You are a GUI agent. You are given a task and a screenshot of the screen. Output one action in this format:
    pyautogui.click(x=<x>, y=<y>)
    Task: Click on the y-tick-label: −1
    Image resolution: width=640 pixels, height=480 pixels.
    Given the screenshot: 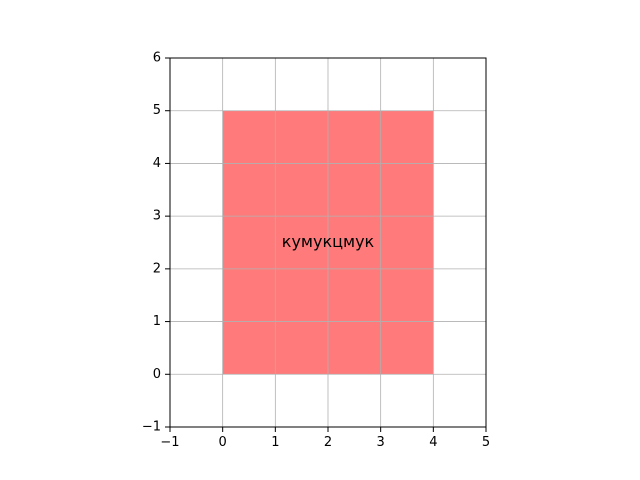 What is the action you would take?
    pyautogui.click(x=151, y=427)
    